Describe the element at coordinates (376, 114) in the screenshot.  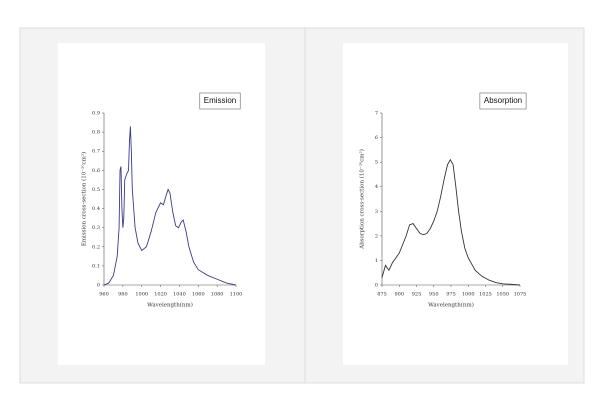
I see `y-tick-label: 7` at that location.